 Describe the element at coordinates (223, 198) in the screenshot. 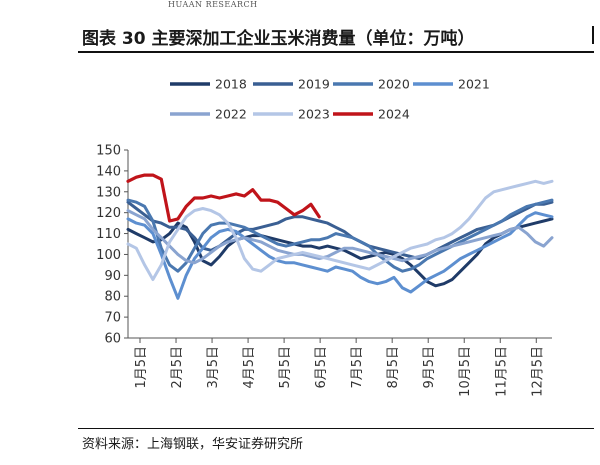

I see `series-line-2024` at that location.